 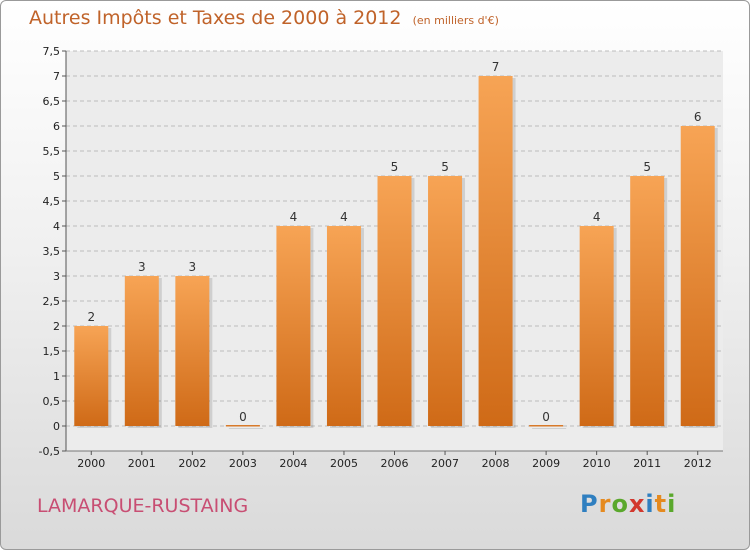 What do you see at coordinates (52, 201) in the screenshot?
I see `y-tick-label: 4,5` at bounding box center [52, 201].